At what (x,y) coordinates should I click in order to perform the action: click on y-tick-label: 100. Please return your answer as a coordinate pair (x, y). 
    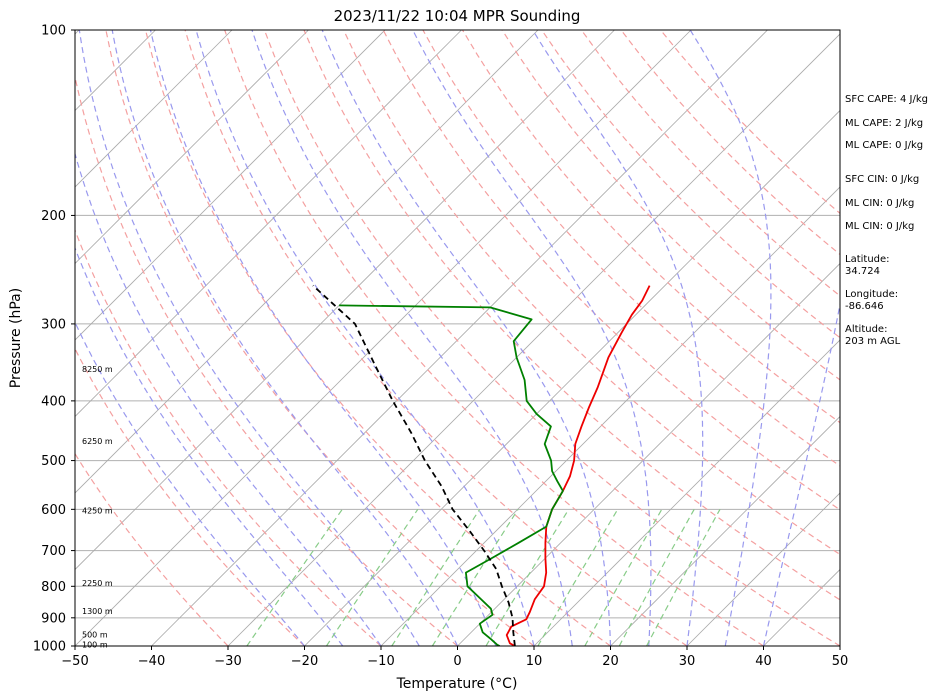
    Looking at the image, I should click on (53, 31).